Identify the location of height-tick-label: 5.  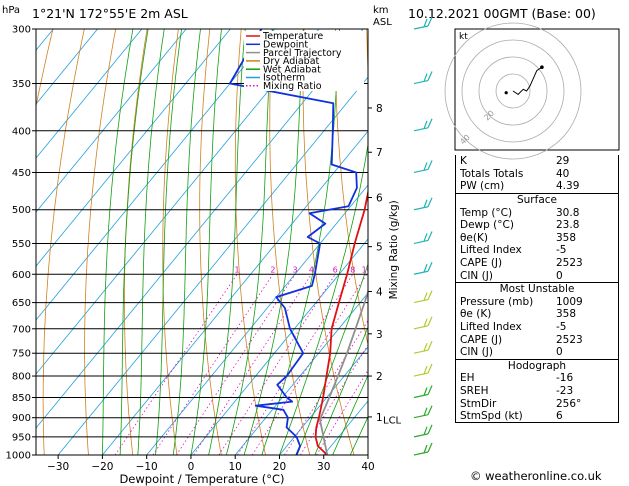
(379, 248).